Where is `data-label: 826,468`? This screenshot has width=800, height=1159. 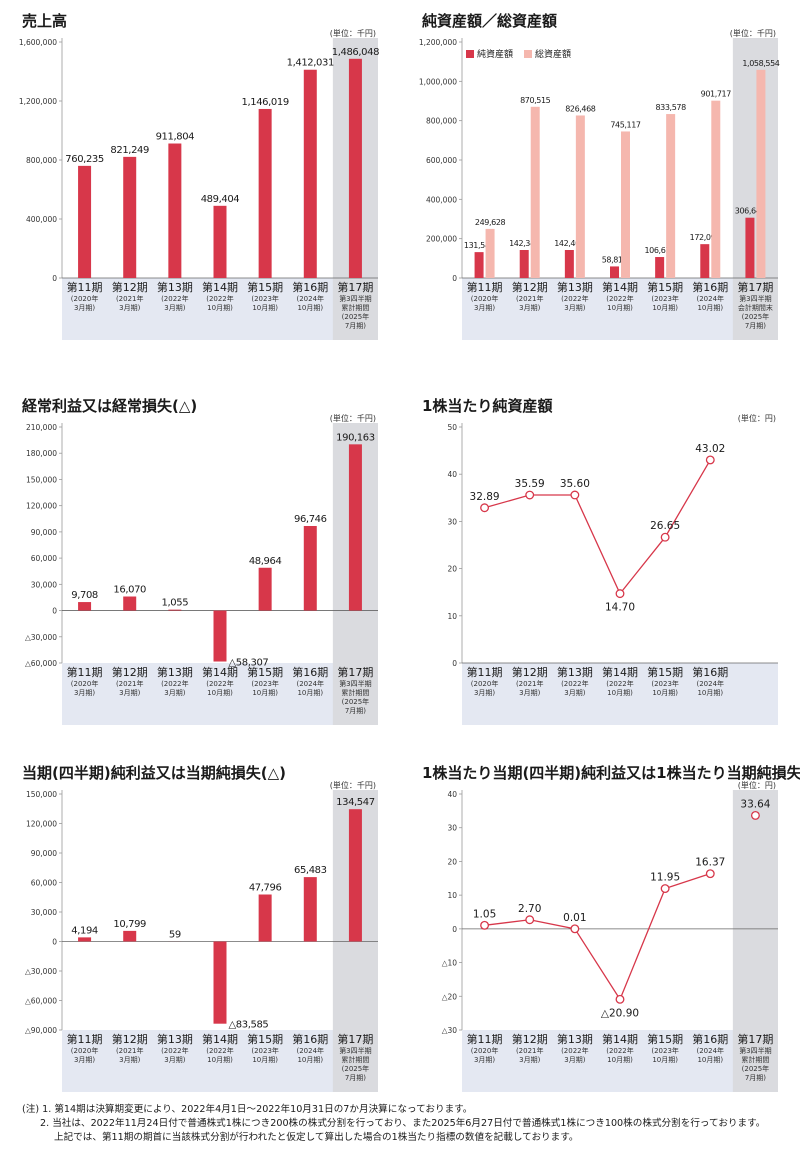
data-label: 826,468 is located at coordinates (580, 108).